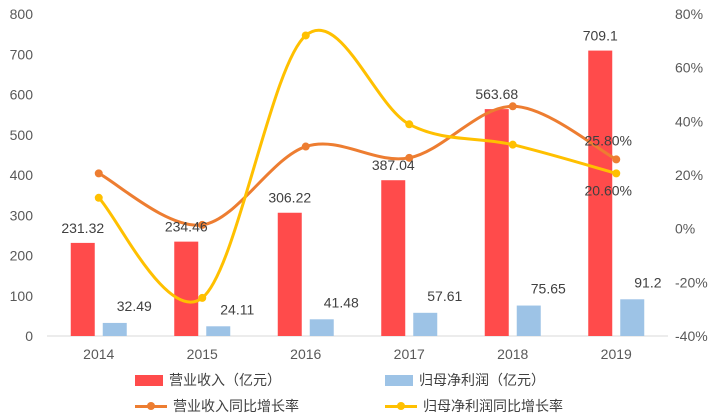 The image size is (720, 420). I want to click on x-axis-tick: 2017, so click(409, 354).